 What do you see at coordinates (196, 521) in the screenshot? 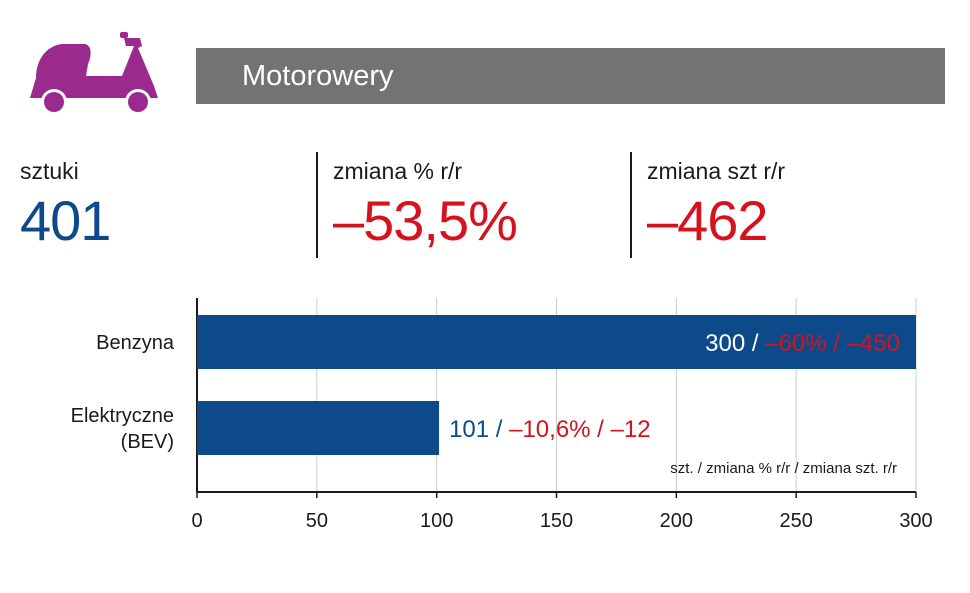
I see `x-tick-label: 0` at bounding box center [196, 521].